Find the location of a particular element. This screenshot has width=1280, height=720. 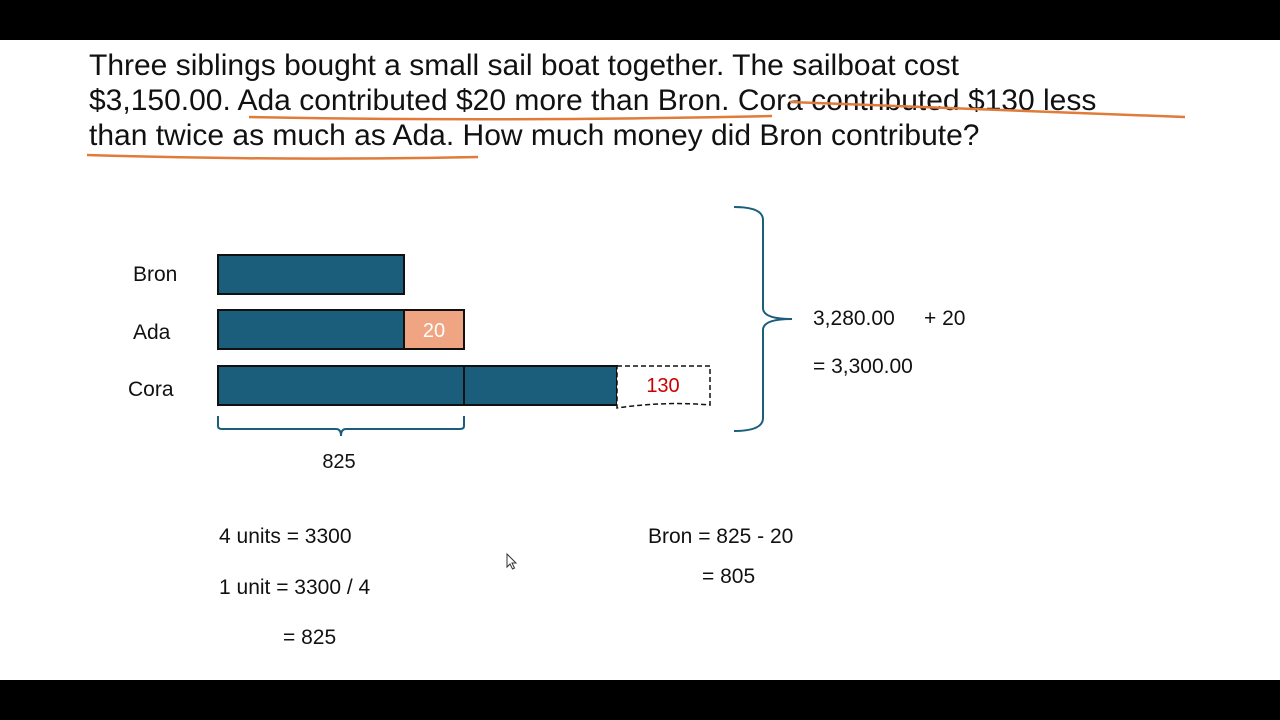

ada-extra-label: 20 is located at coordinates (434, 331).